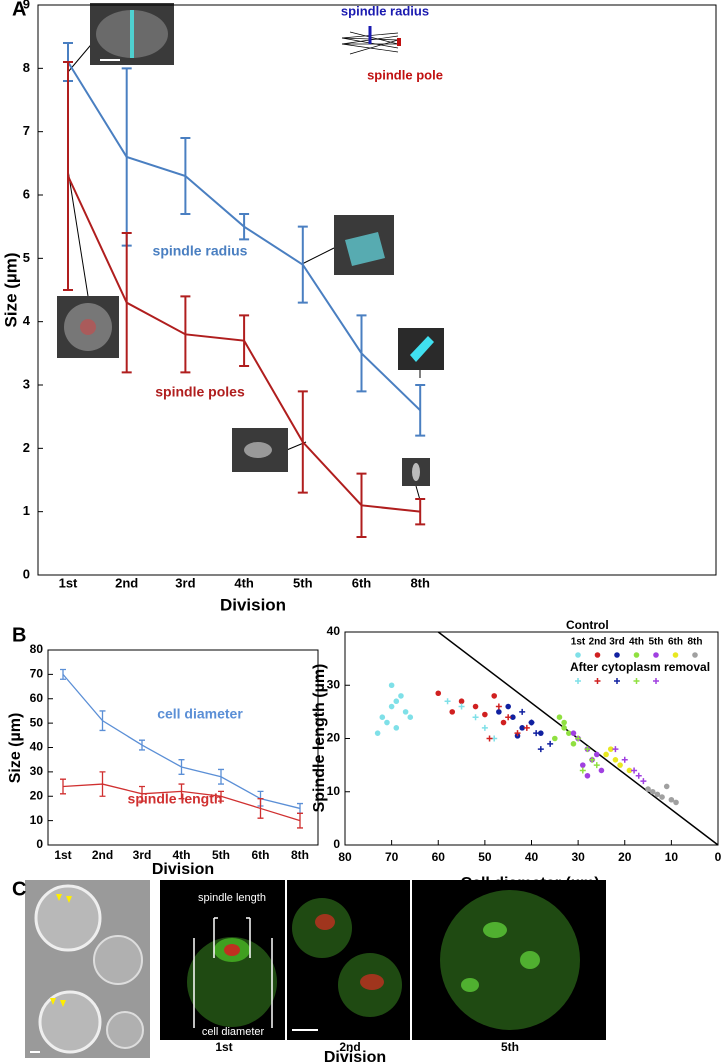  What do you see at coordinates (336, 844) in the screenshot?
I see `y-tick-label: 0` at bounding box center [336, 844].